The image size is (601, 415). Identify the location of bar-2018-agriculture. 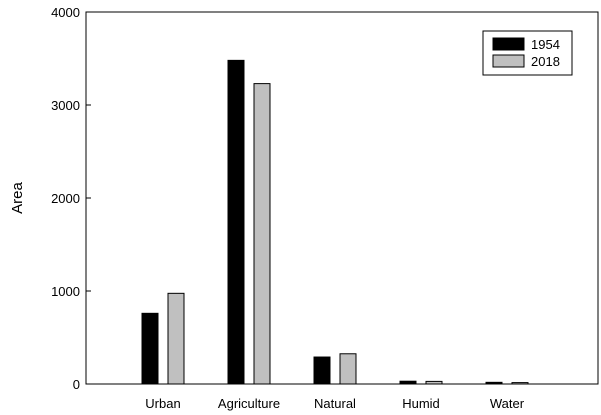
(262, 234).